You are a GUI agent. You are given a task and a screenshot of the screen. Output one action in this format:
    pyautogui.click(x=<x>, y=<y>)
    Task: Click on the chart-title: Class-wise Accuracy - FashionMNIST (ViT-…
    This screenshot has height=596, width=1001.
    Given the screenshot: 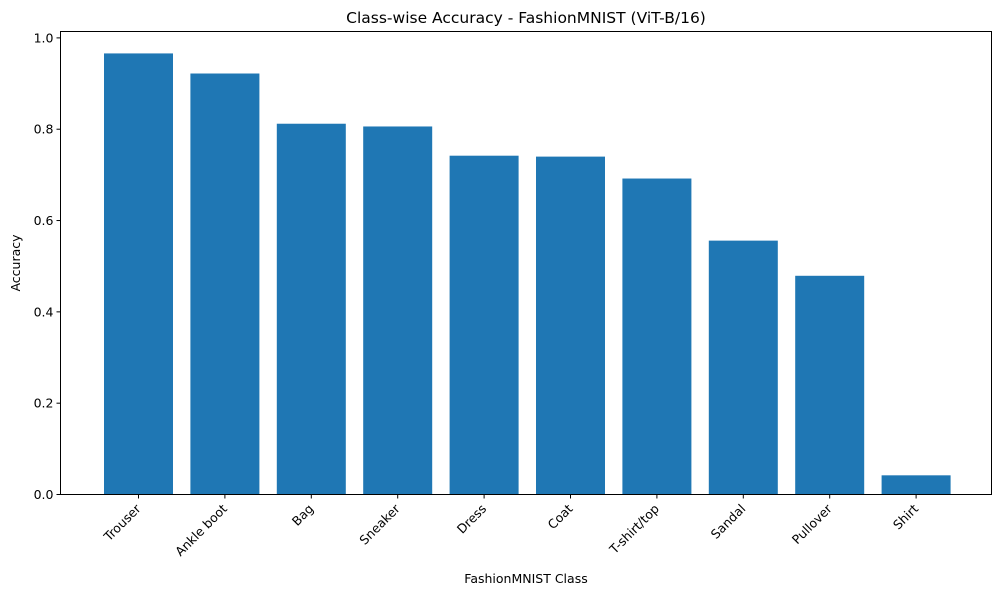 What is the action you would take?
    pyautogui.click(x=526, y=18)
    